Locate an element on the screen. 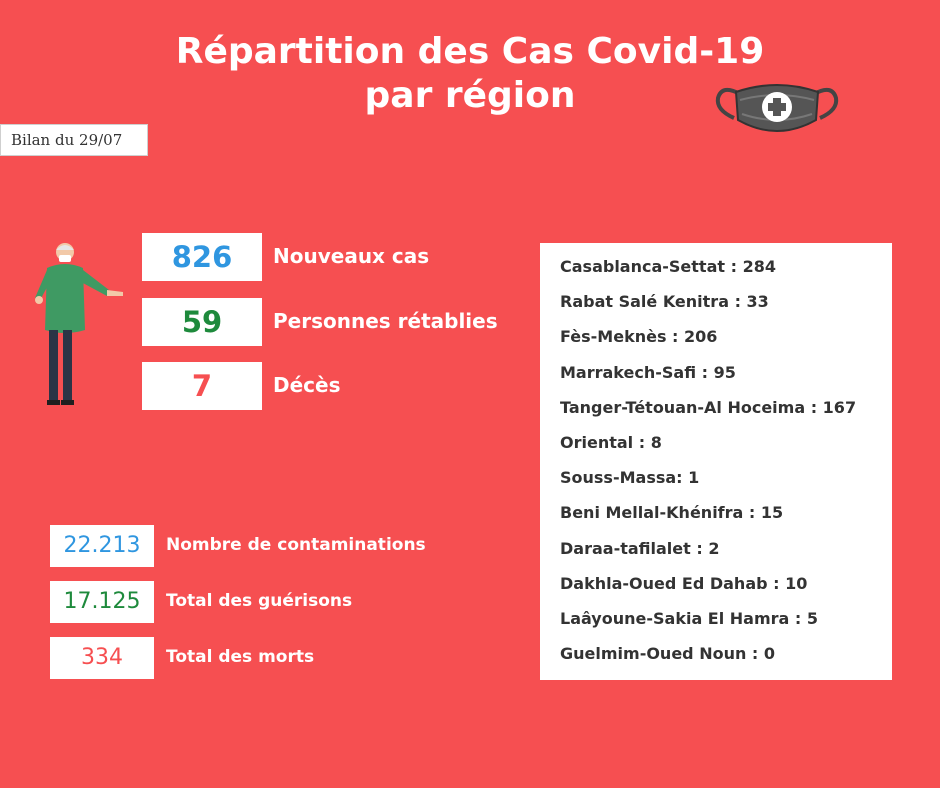 This screenshot has width=940, height=788. bilan-date-label: Bilan du 29/07 is located at coordinates (74, 140).